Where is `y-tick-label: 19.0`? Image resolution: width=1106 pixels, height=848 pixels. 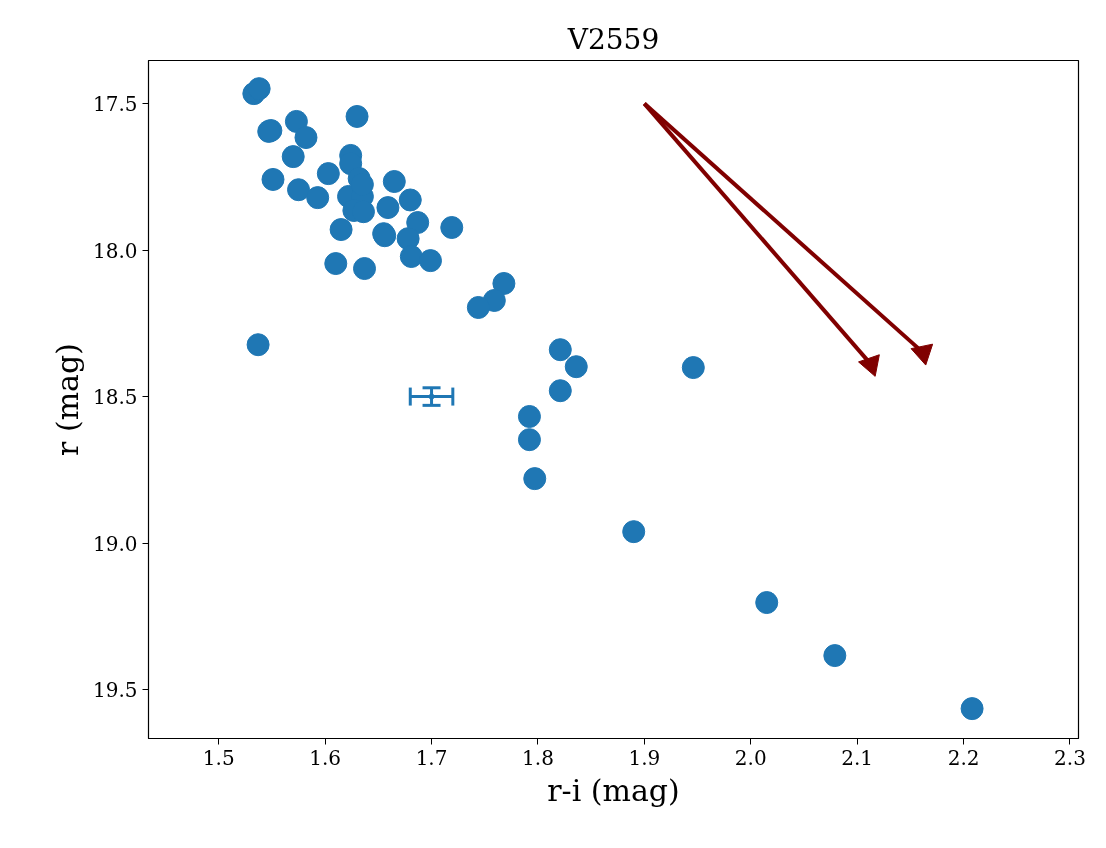 y-tick-label: 19.0 is located at coordinates (115, 543).